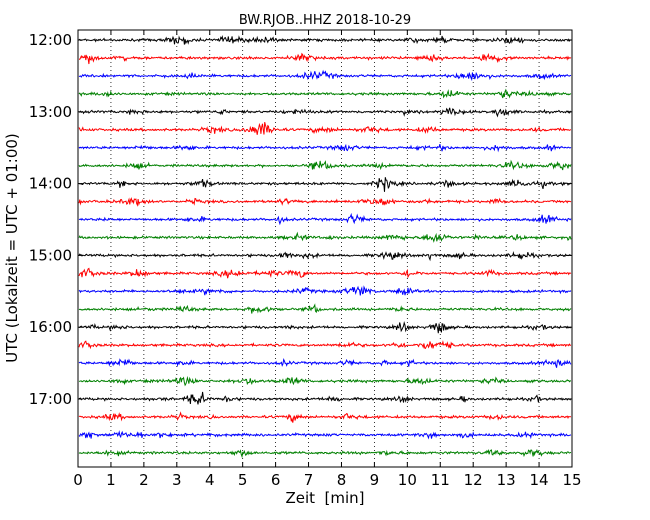  What do you see at coordinates (440, 480) in the screenshot?
I see `x-tick-label: 11` at bounding box center [440, 480].